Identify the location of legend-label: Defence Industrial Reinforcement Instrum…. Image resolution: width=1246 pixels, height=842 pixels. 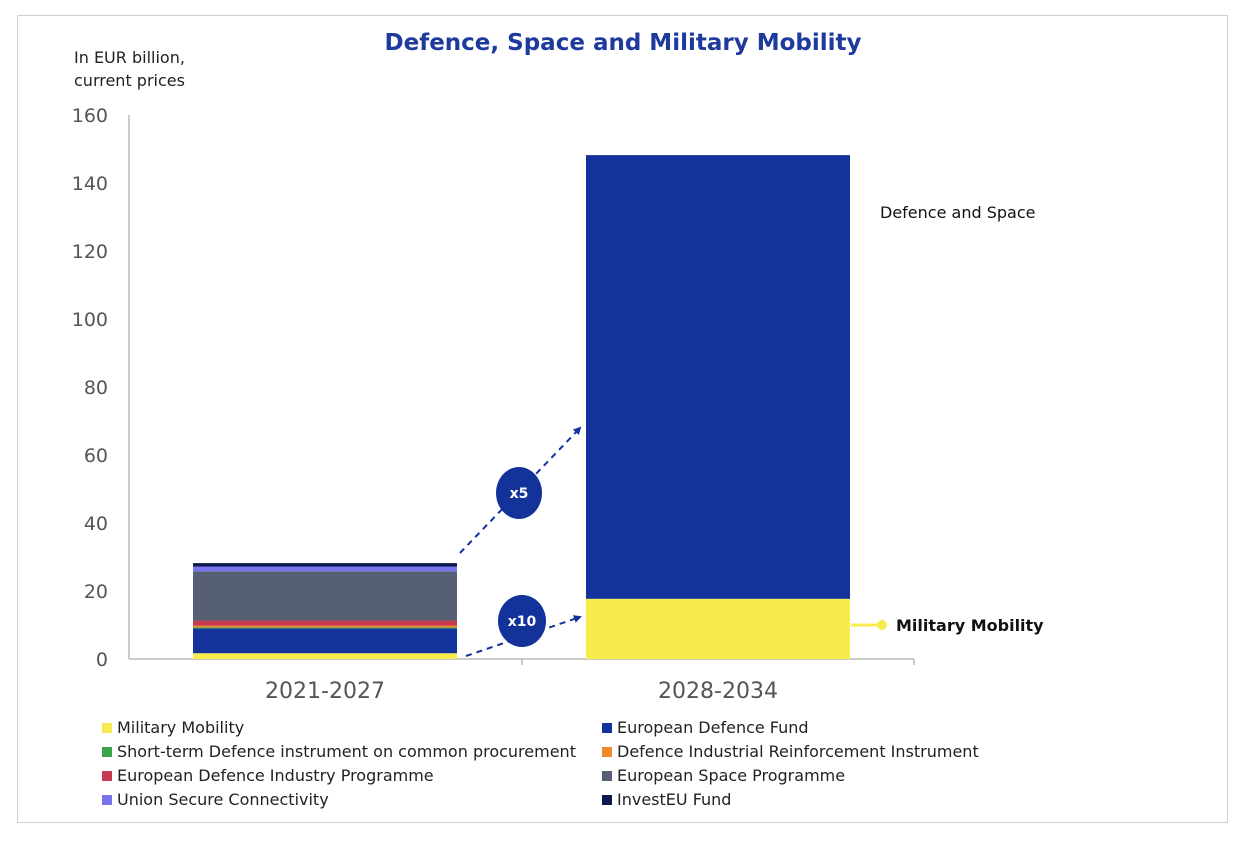
(798, 751).